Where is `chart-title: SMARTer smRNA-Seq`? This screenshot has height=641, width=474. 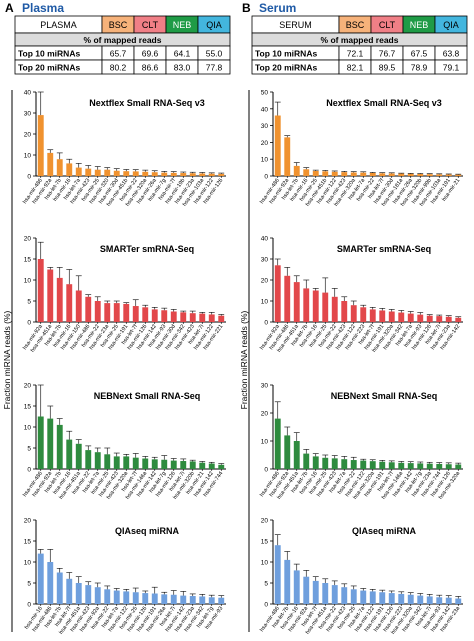 chart-title: SMARTer smRNA-Seq is located at coordinates (147, 249).